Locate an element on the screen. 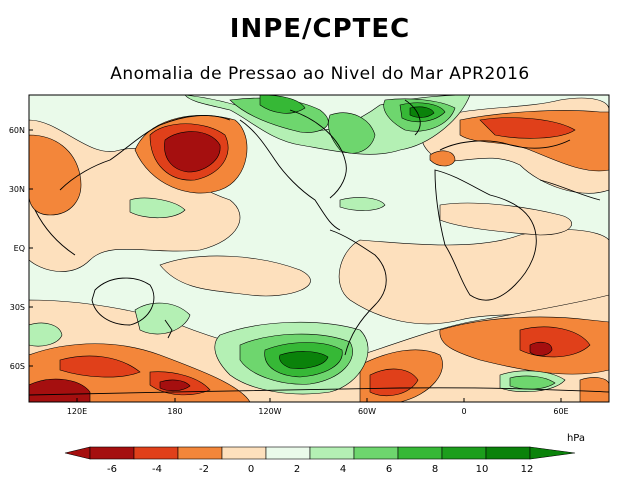  lon-label: 120E is located at coordinates (77, 411).